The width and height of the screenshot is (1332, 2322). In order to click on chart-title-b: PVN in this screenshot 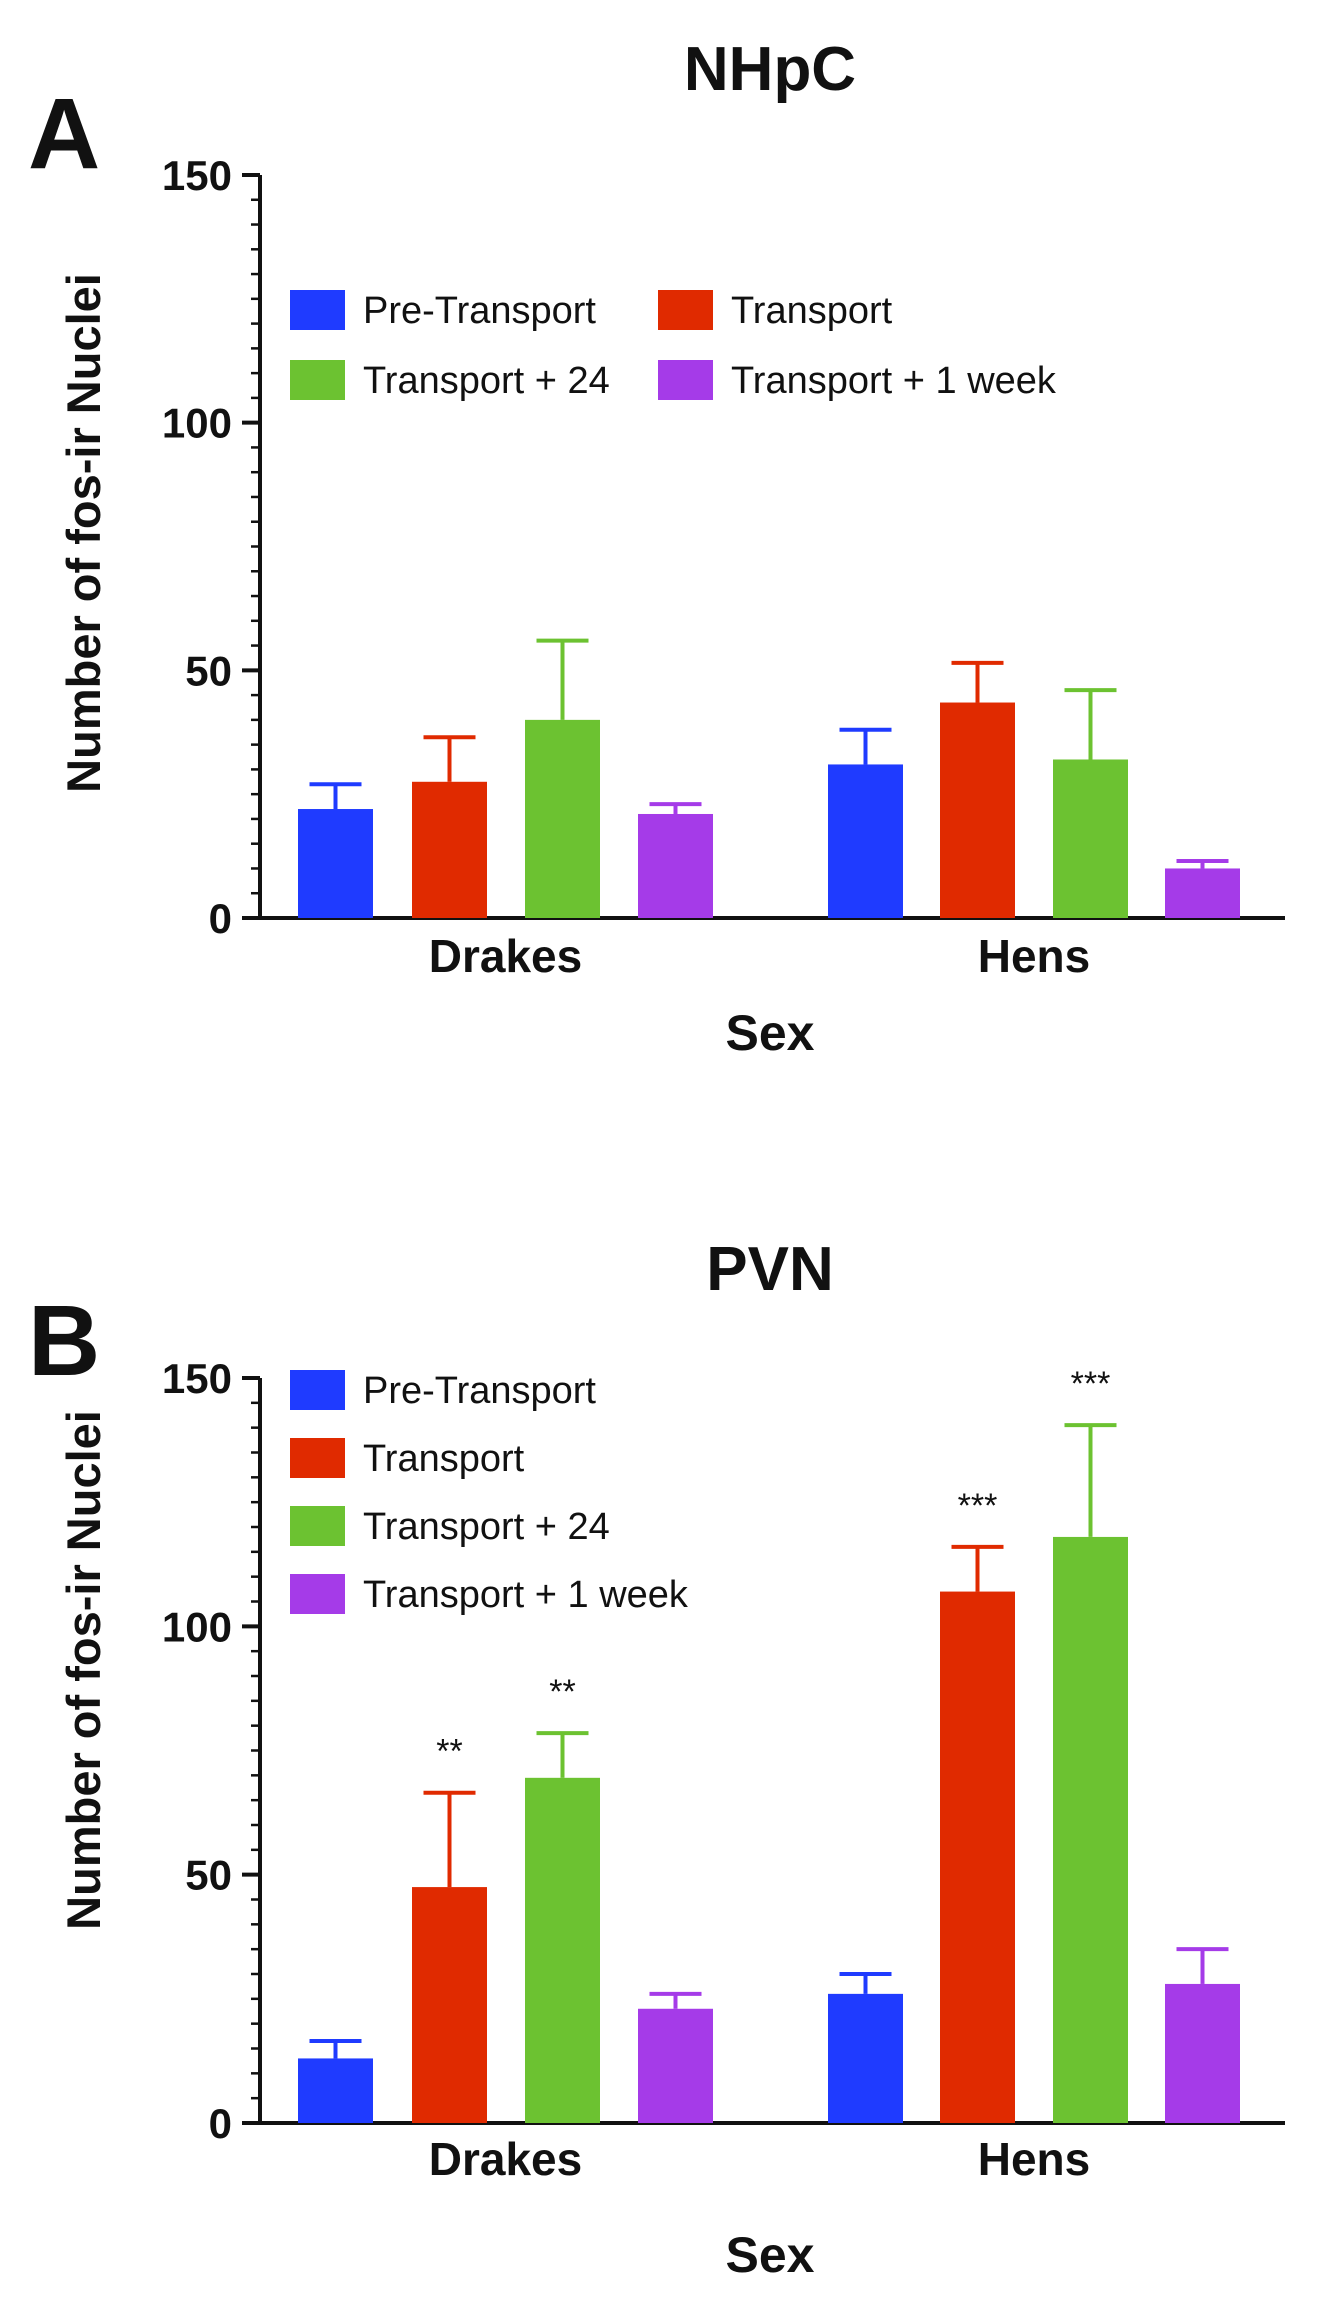, I will do `click(769, 1269)`.